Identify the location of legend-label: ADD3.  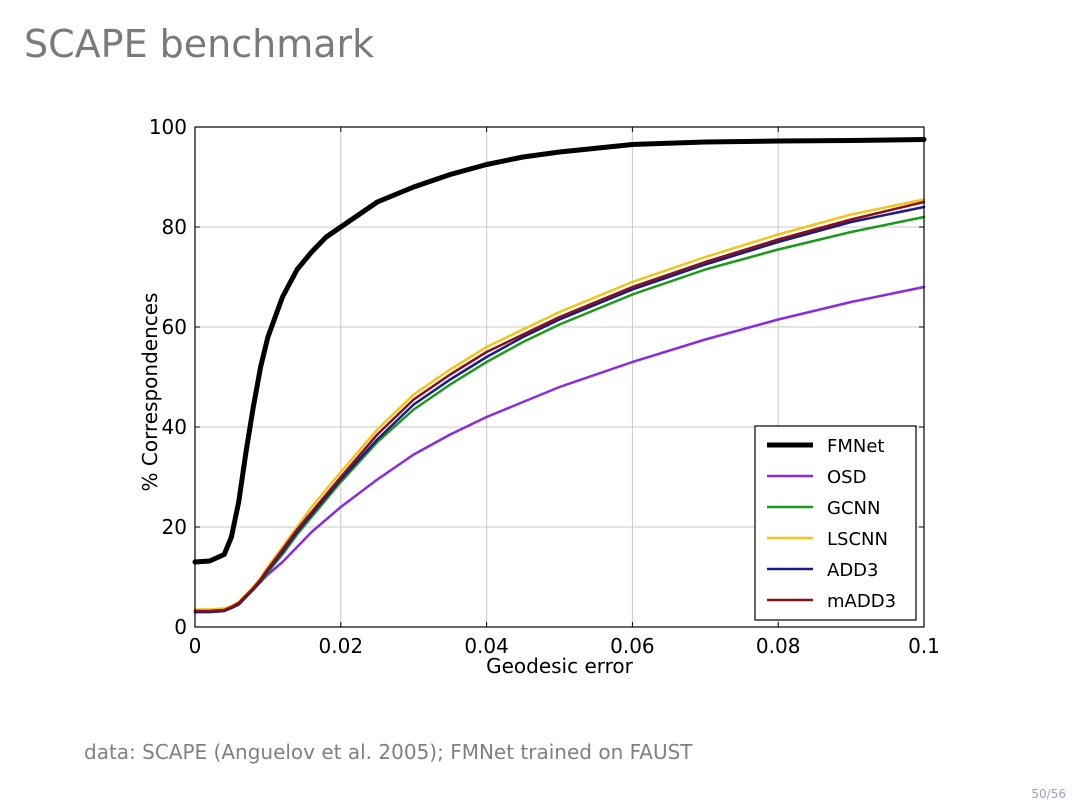
(853, 570).